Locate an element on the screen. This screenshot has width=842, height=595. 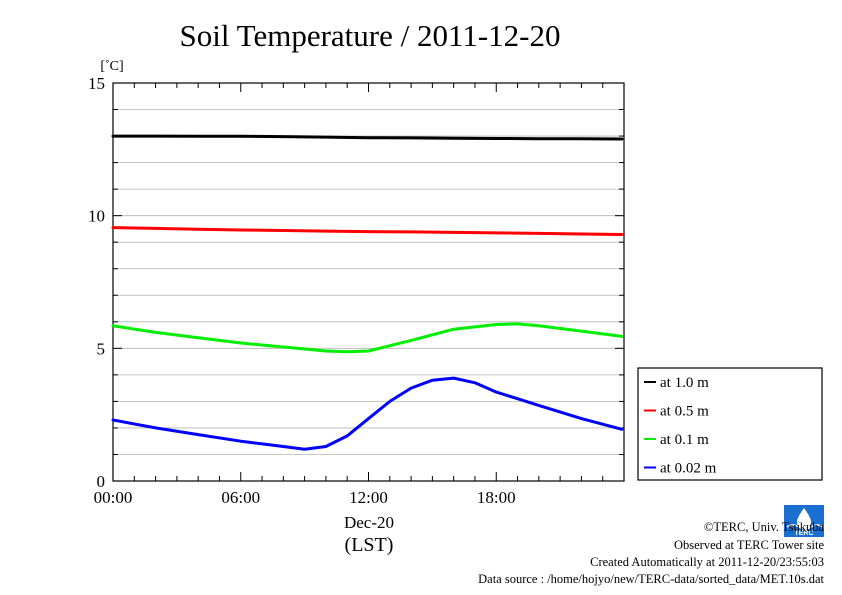
chart-title: Soil Temperature / 2011-12-20 is located at coordinates (370, 35).